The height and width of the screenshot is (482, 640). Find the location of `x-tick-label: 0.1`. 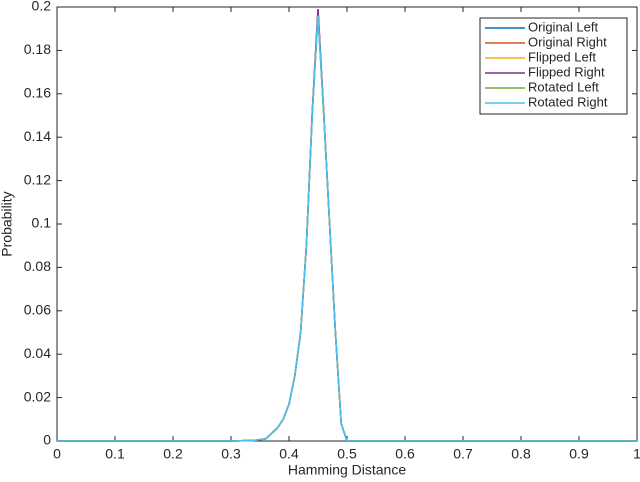

x-tick-label: 0.1 is located at coordinates (115, 454).